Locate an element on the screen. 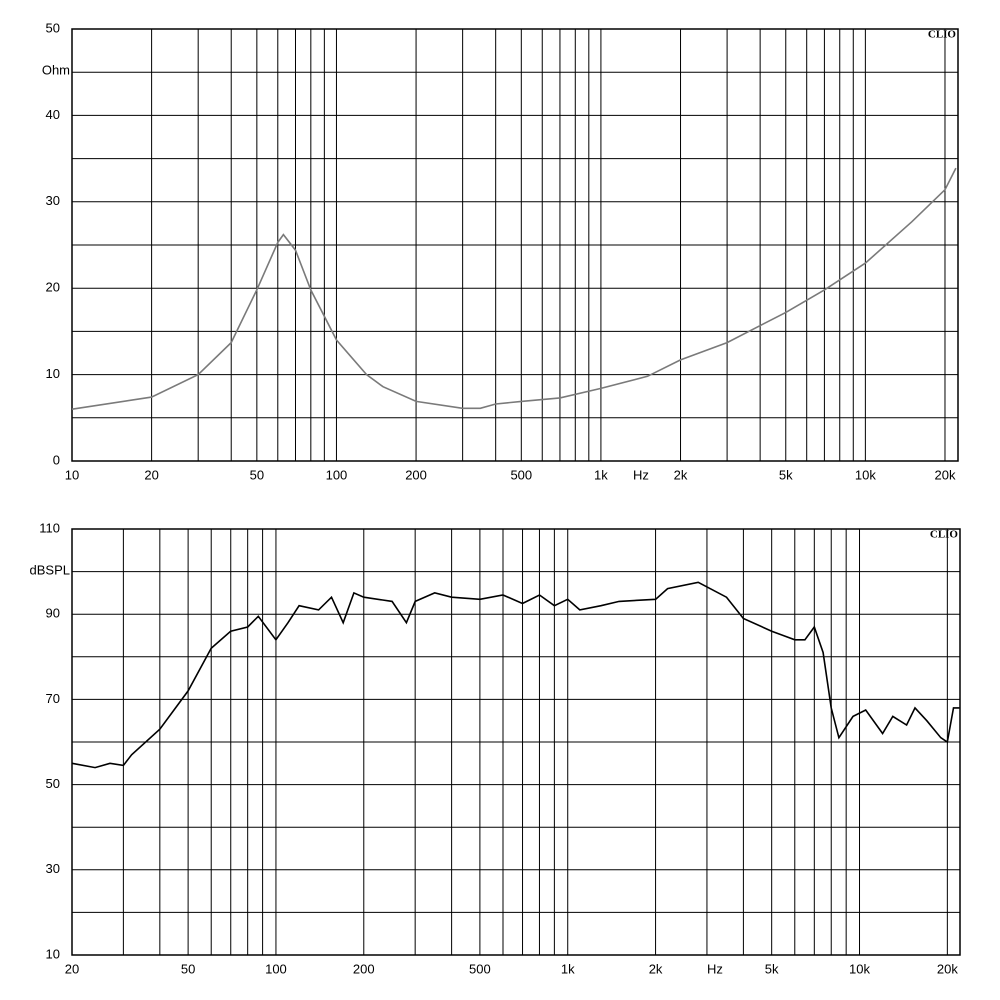 The width and height of the screenshot is (1000, 1000). x-tick-label: 10 is located at coordinates (72, 474).